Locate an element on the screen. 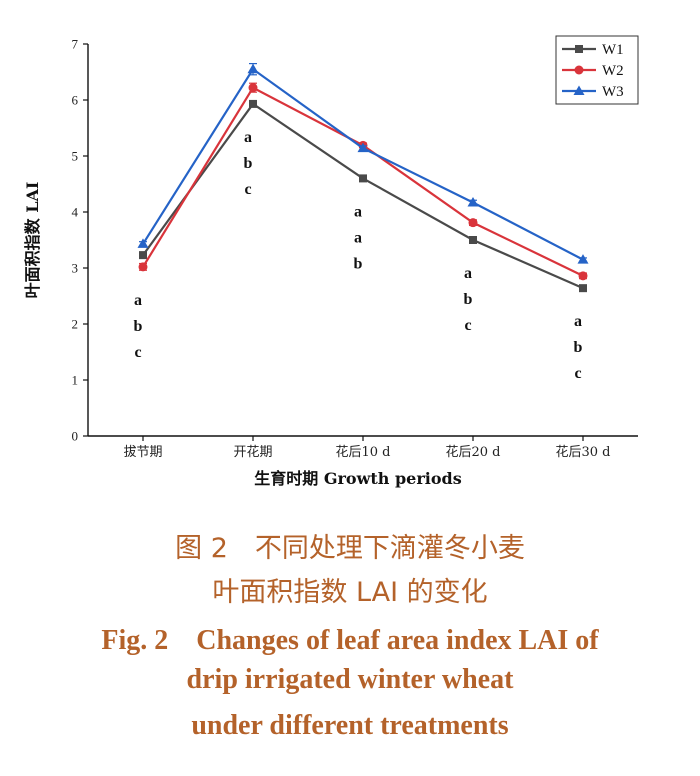 This screenshot has height=776, width=700. caption-en-line3: under different treatments is located at coordinates (350, 725).